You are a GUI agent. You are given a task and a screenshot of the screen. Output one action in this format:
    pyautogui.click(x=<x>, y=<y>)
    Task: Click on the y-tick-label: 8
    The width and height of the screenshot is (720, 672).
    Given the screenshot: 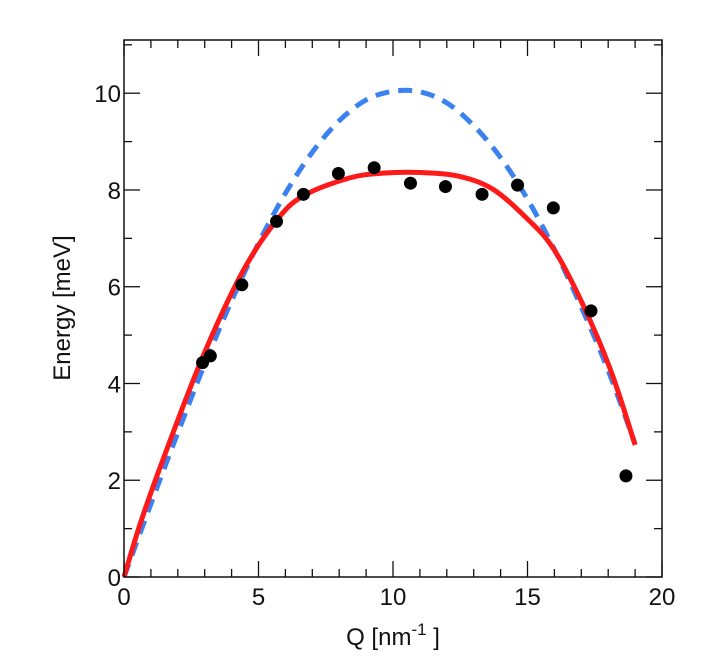 What is the action you would take?
    pyautogui.click(x=114, y=191)
    